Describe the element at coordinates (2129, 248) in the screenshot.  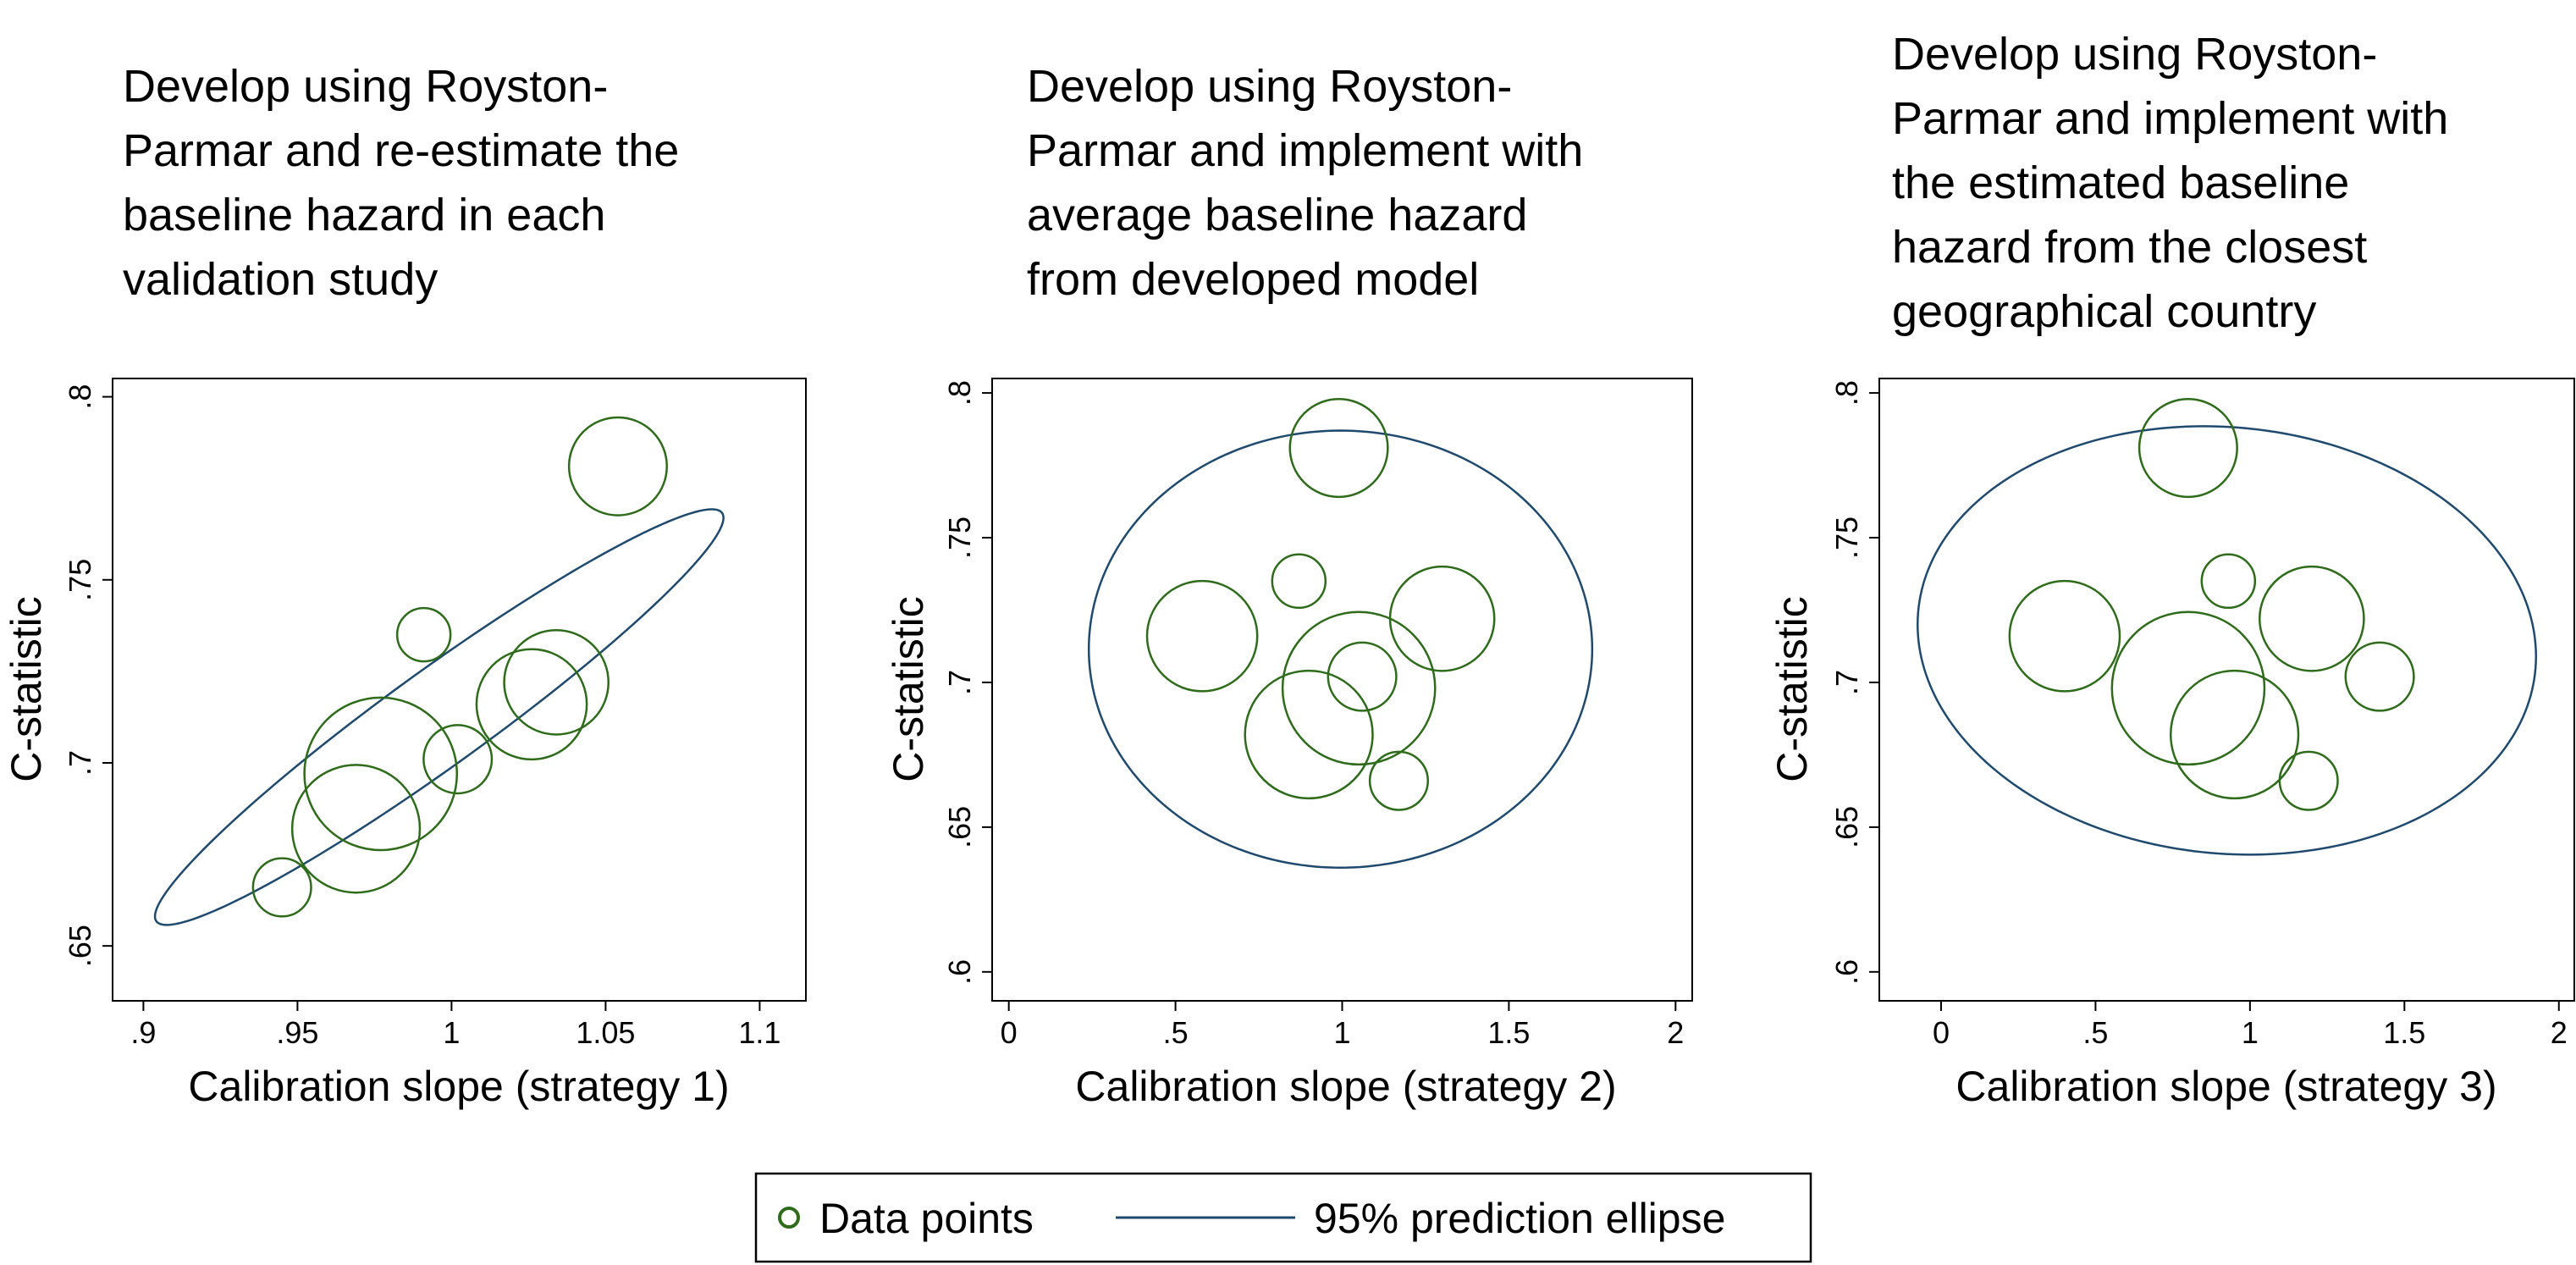
I see `panel-3-title-line-4: hazard from the closest` at that location.